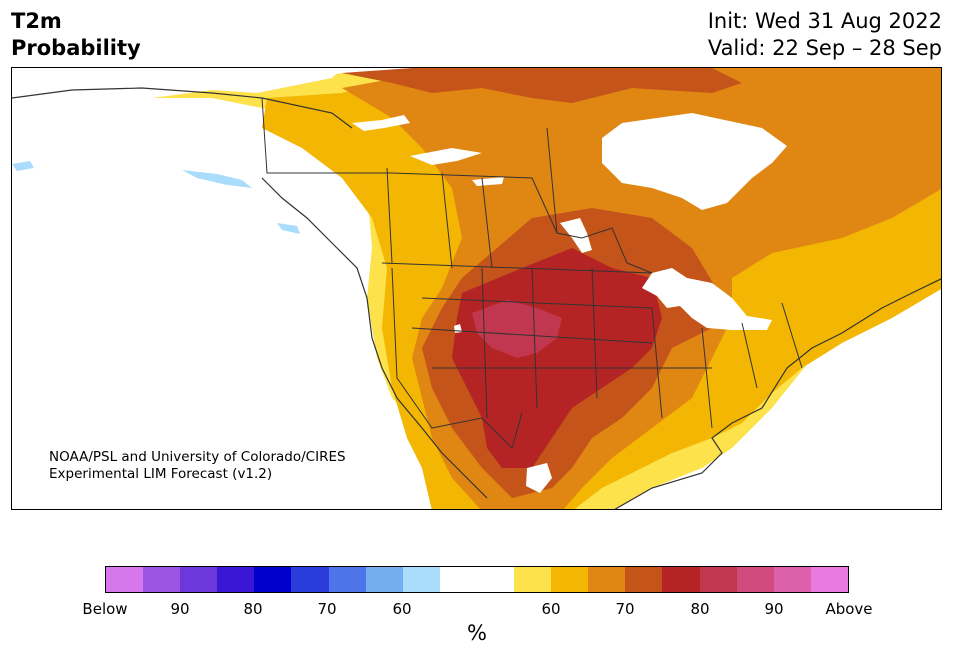  Describe the element at coordinates (217, 179) in the screenshot. I see `region-below-60-alaska` at that location.